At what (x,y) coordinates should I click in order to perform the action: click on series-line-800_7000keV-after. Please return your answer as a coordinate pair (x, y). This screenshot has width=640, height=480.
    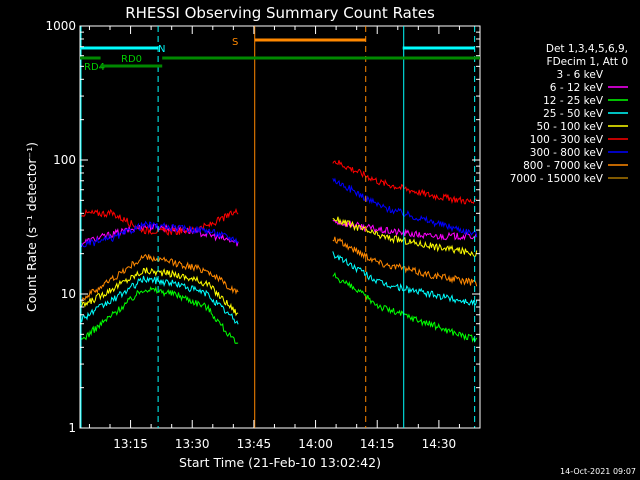
    Looking at the image, I should click on (405, 261).